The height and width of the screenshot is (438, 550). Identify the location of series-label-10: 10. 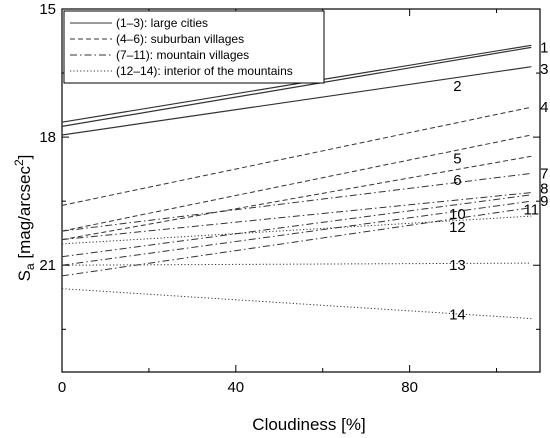
(457, 214).